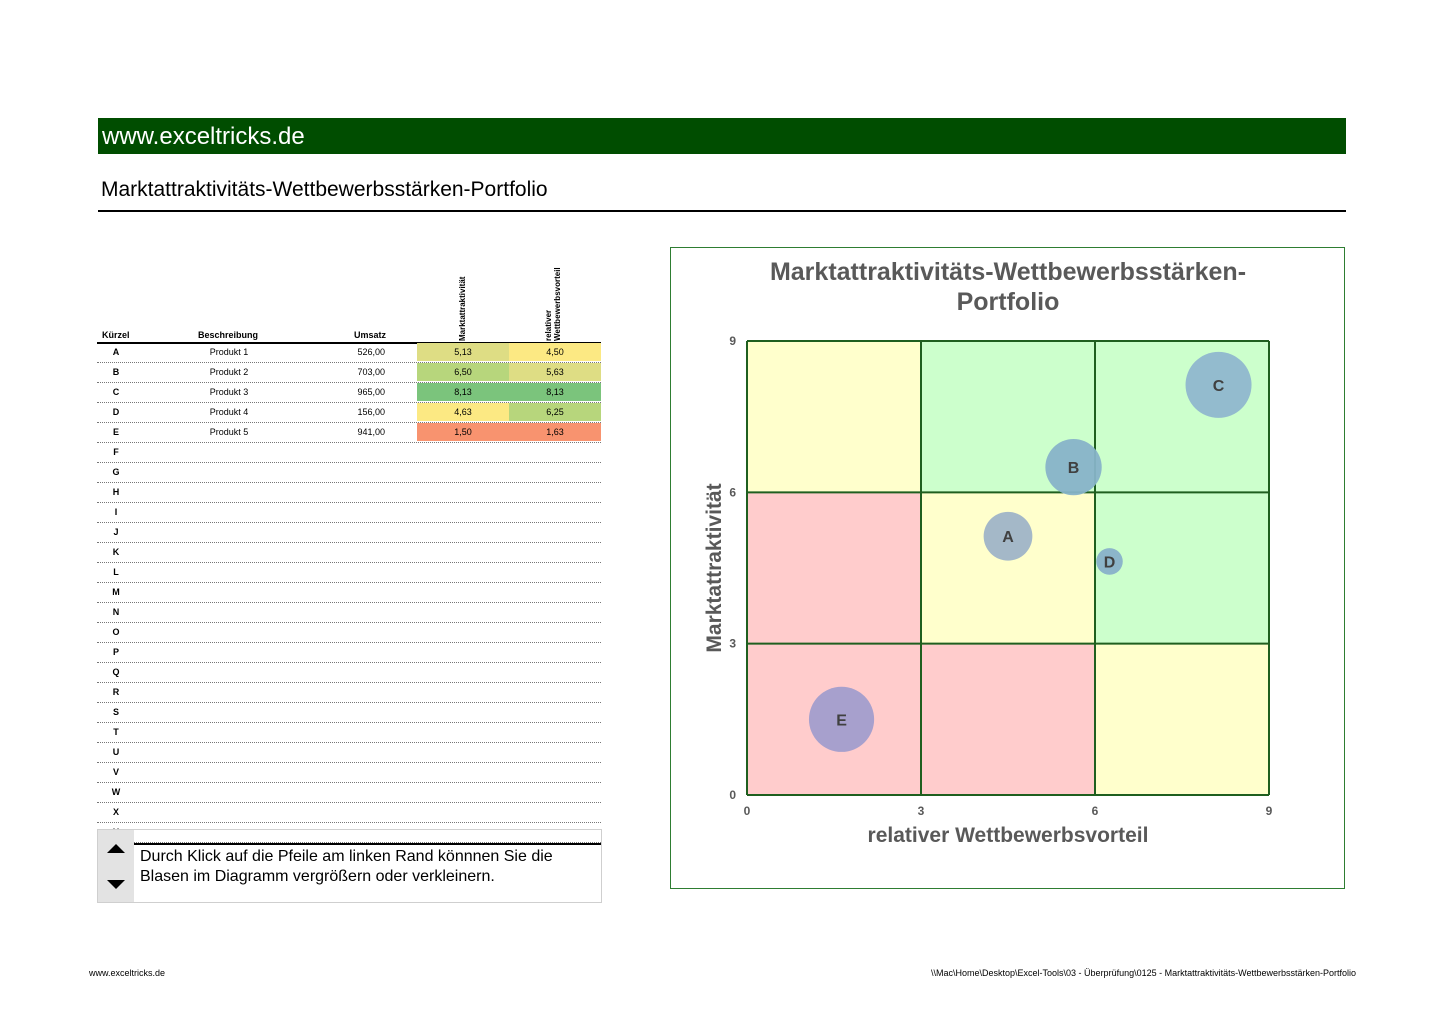  Describe the element at coordinates (116, 692) in the screenshot. I see `kuerzel-cell: R` at that location.